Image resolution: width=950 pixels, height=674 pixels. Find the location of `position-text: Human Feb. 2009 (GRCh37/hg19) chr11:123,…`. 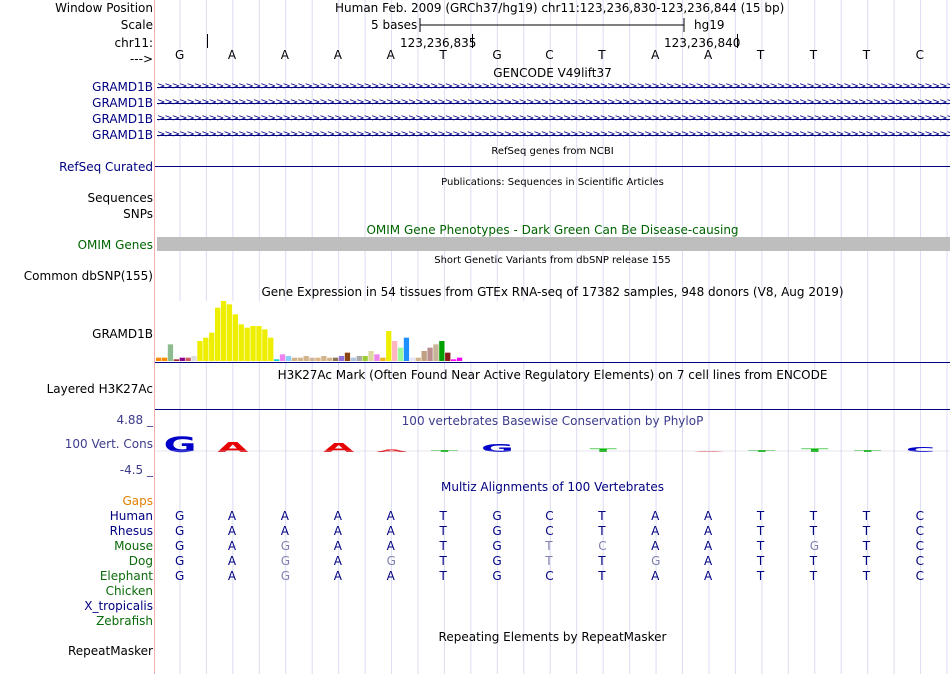

position-text: Human Feb. 2009 (GRCh37/hg19) chr11:123,… is located at coordinates (560, 8).